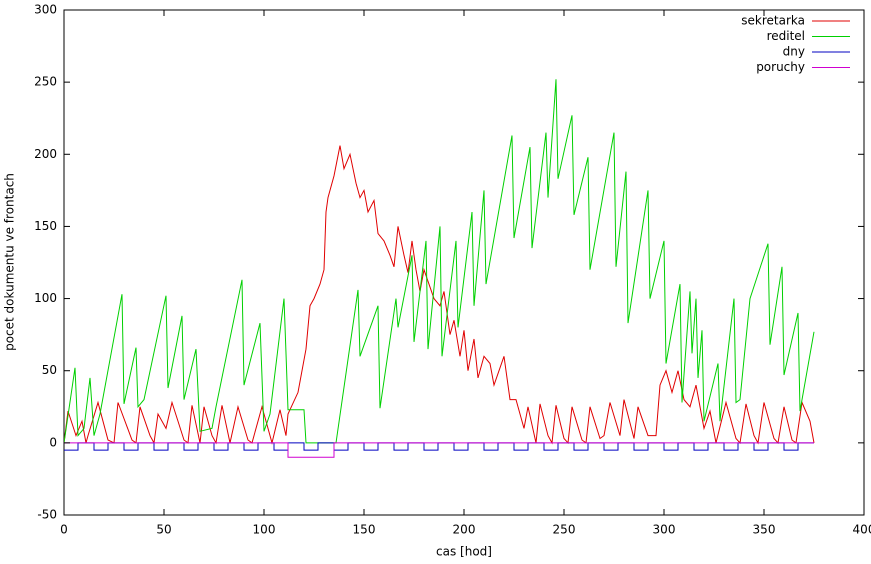 The image size is (871, 564). Describe the element at coordinates (464, 552) in the screenshot. I see `x-axis-label: cas [hod]` at that location.